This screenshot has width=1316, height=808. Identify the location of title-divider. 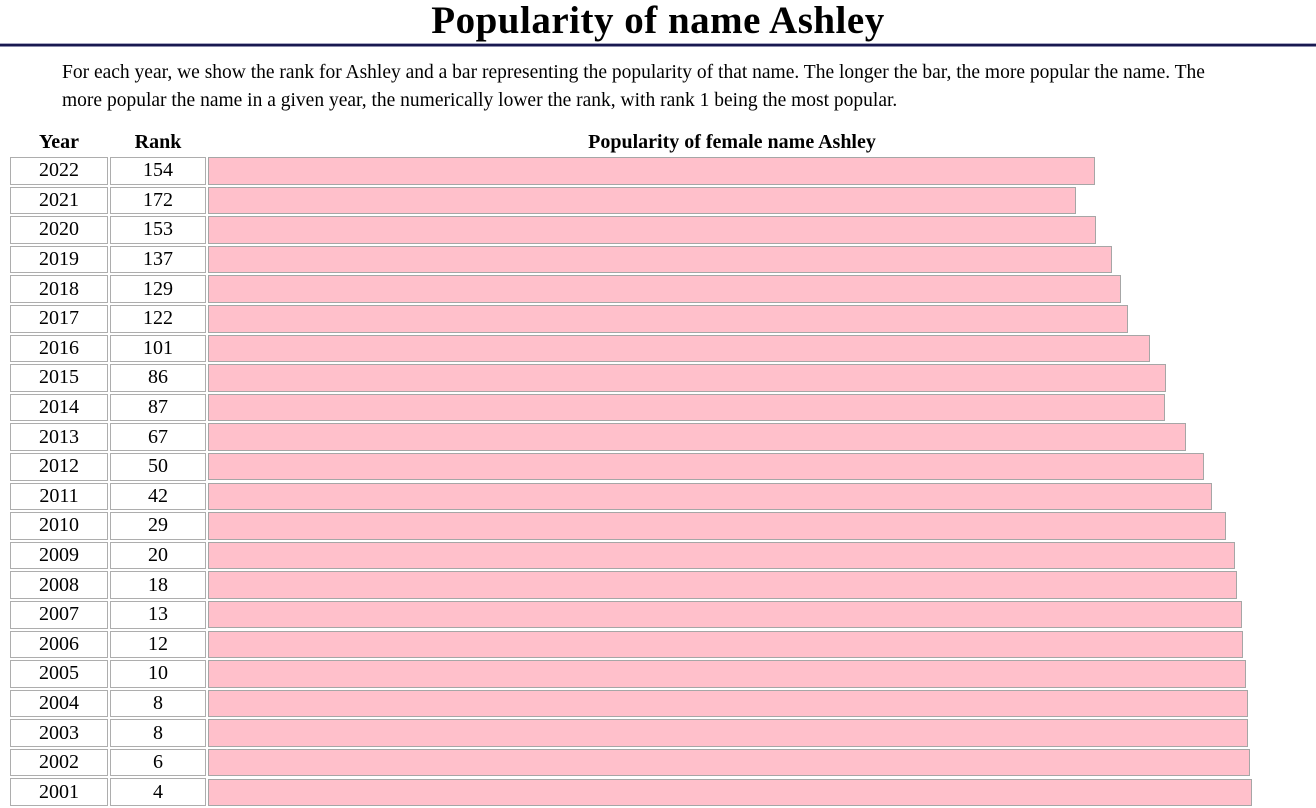
(658, 45).